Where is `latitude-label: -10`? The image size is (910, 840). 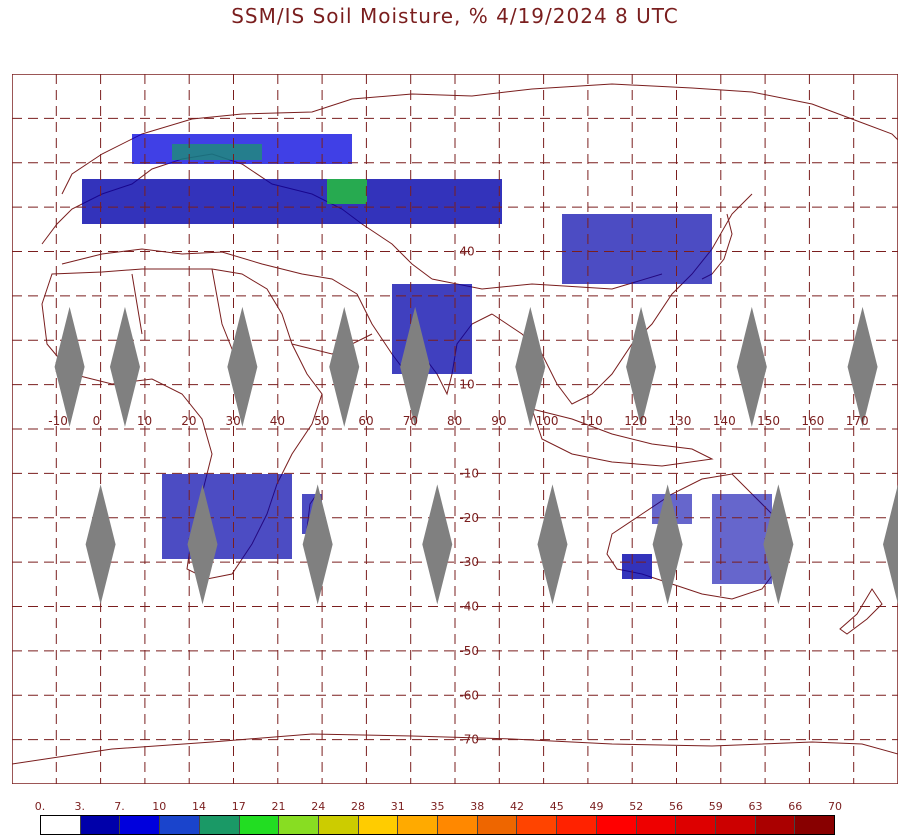
latitude-label: -10 is located at coordinates (469, 473).